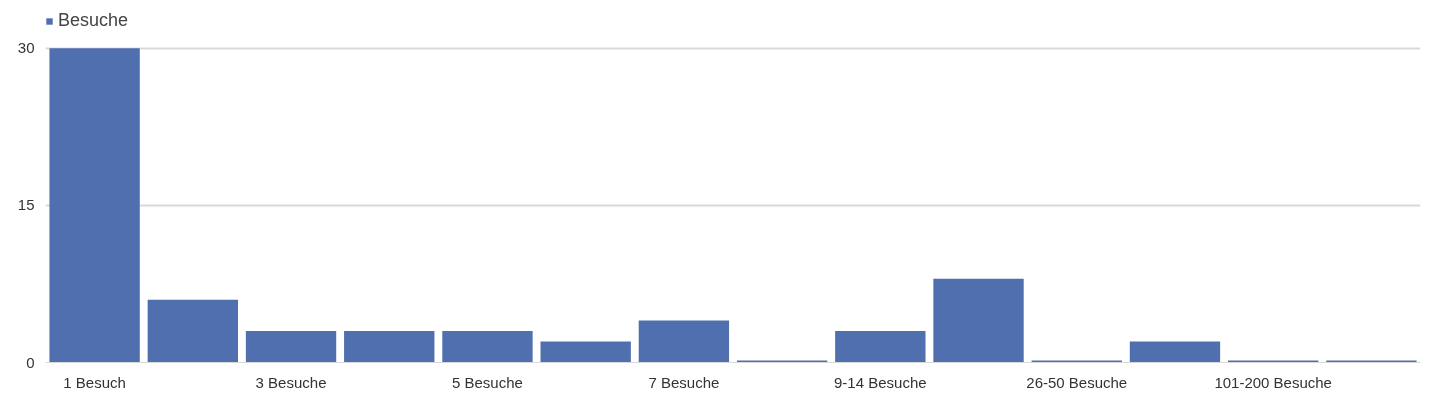 This screenshot has height=410, width=1439. What do you see at coordinates (26, 205) in the screenshot?
I see `y-tick-label: 15` at bounding box center [26, 205].